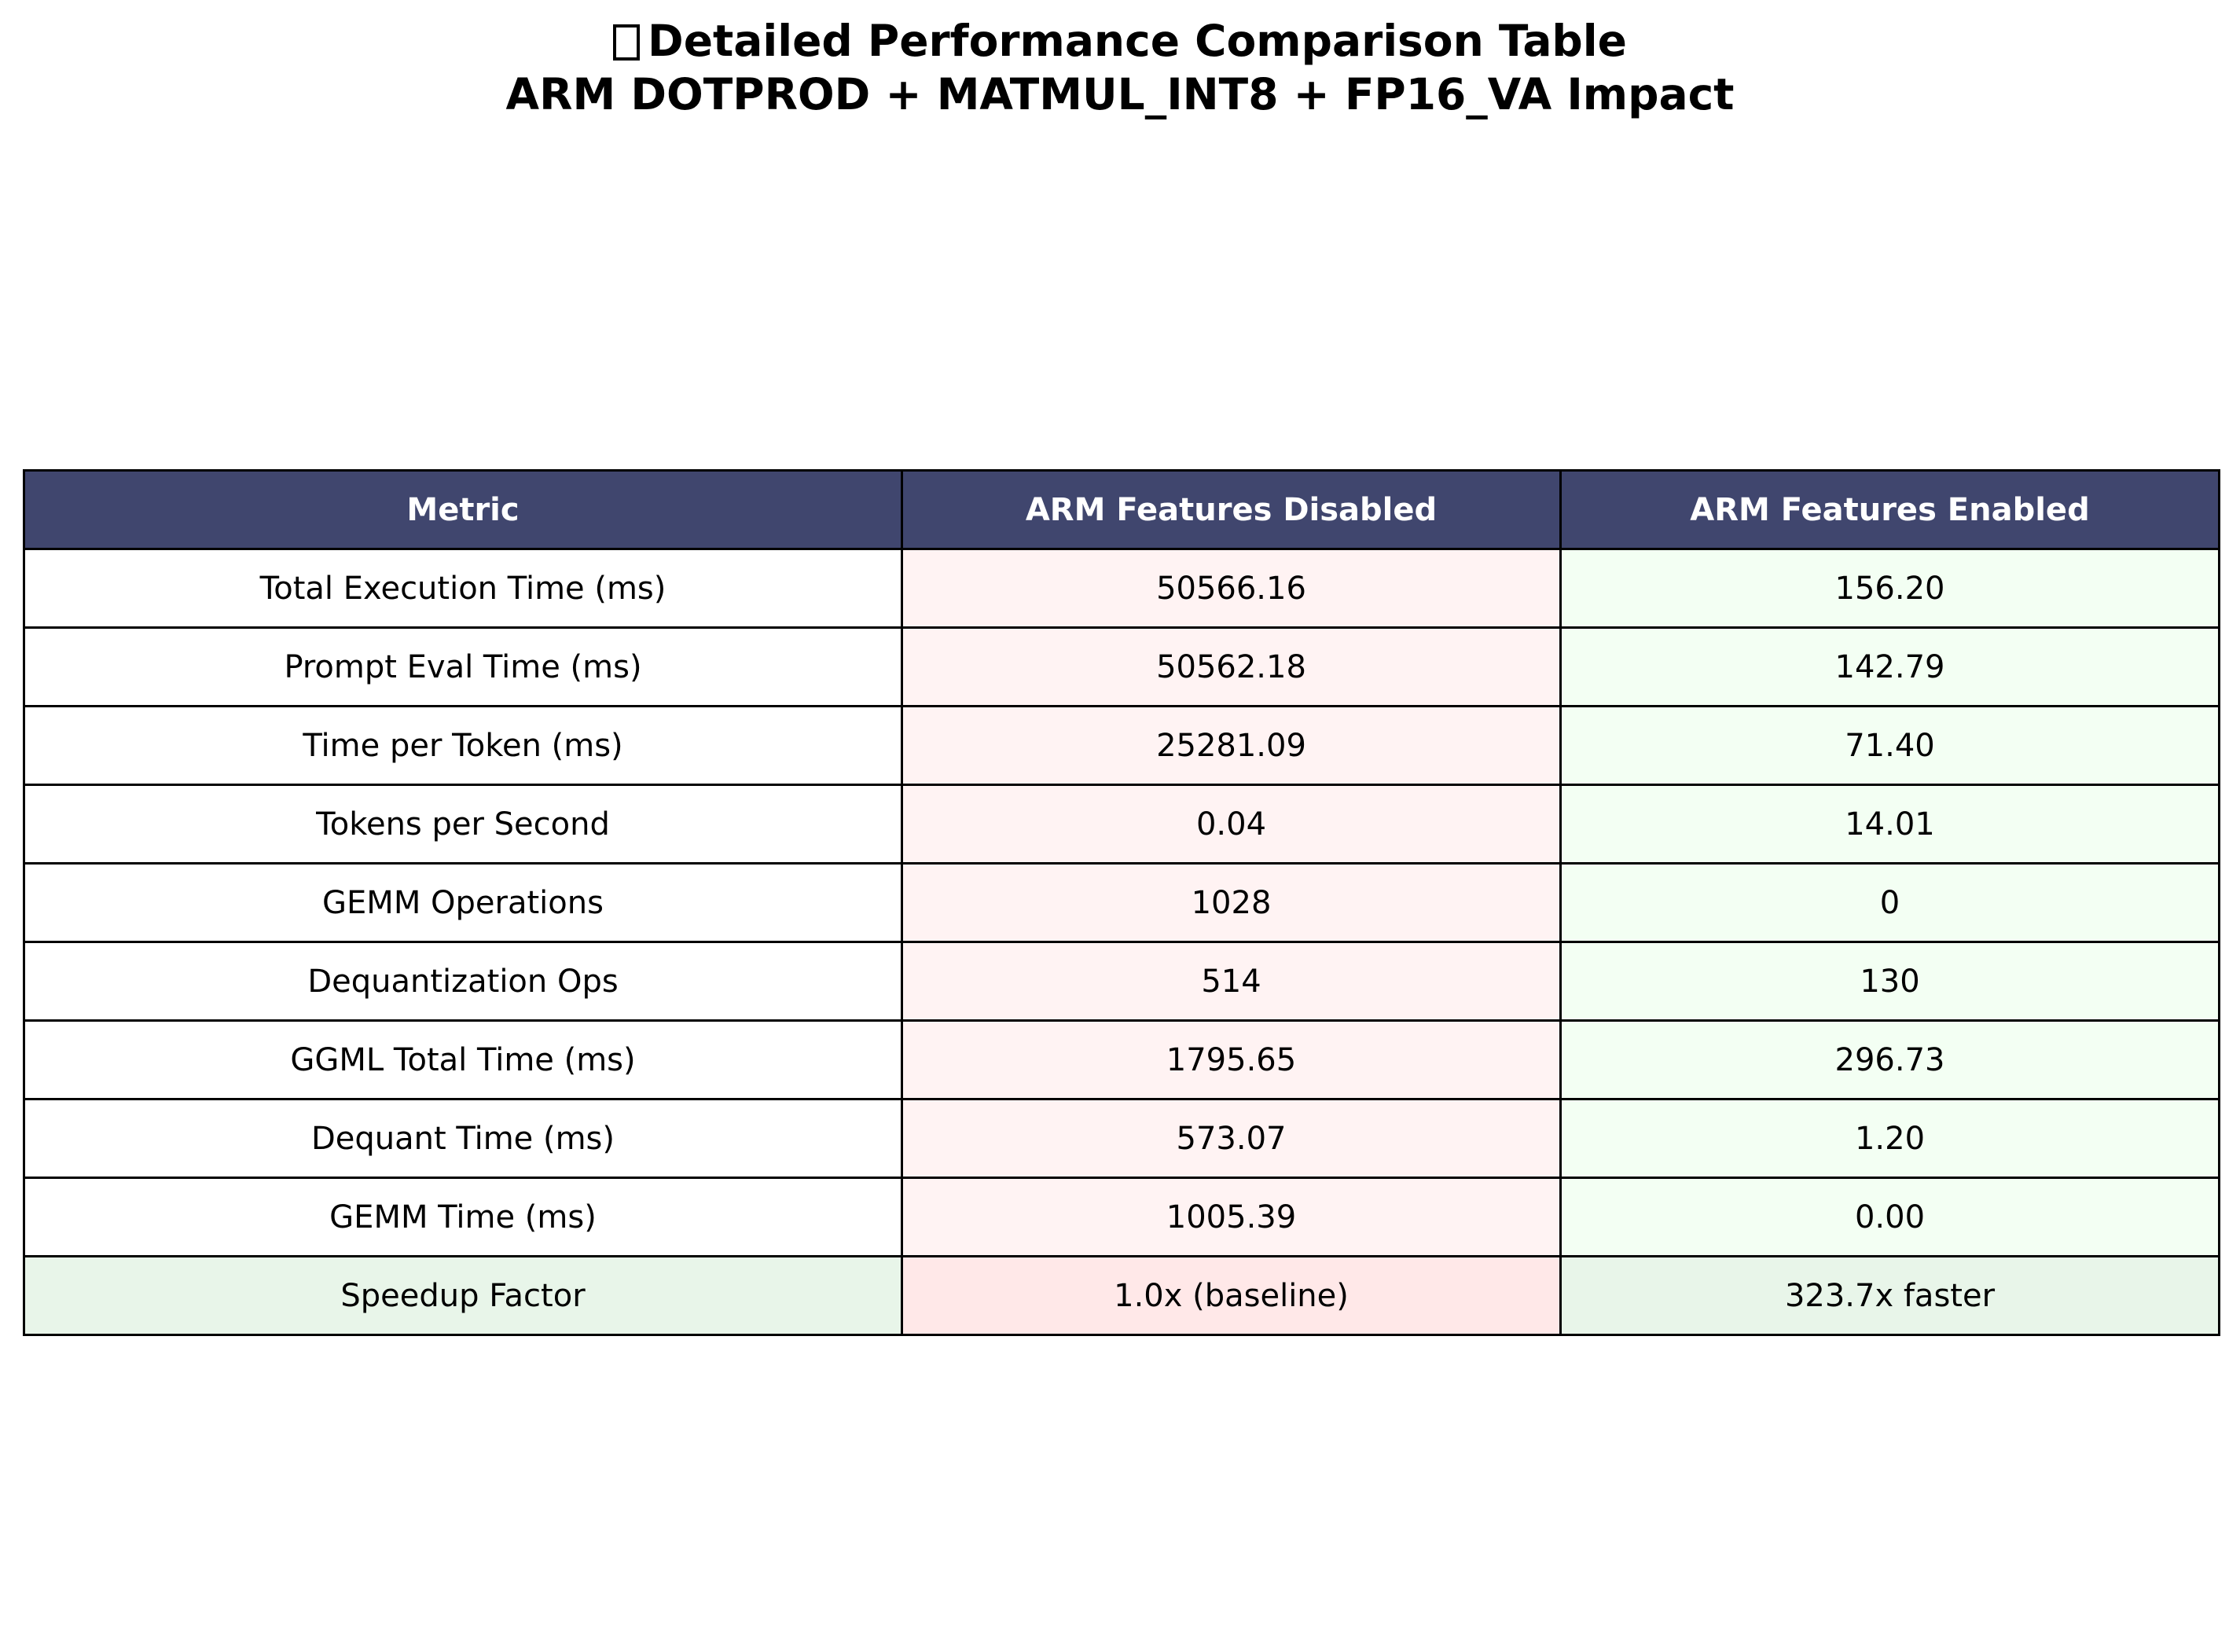 This screenshot has height=1652, width=2240. What do you see at coordinates (463, 1217) in the screenshot?
I see `table-cell-metric: GEMM Time (ms)` at bounding box center [463, 1217].